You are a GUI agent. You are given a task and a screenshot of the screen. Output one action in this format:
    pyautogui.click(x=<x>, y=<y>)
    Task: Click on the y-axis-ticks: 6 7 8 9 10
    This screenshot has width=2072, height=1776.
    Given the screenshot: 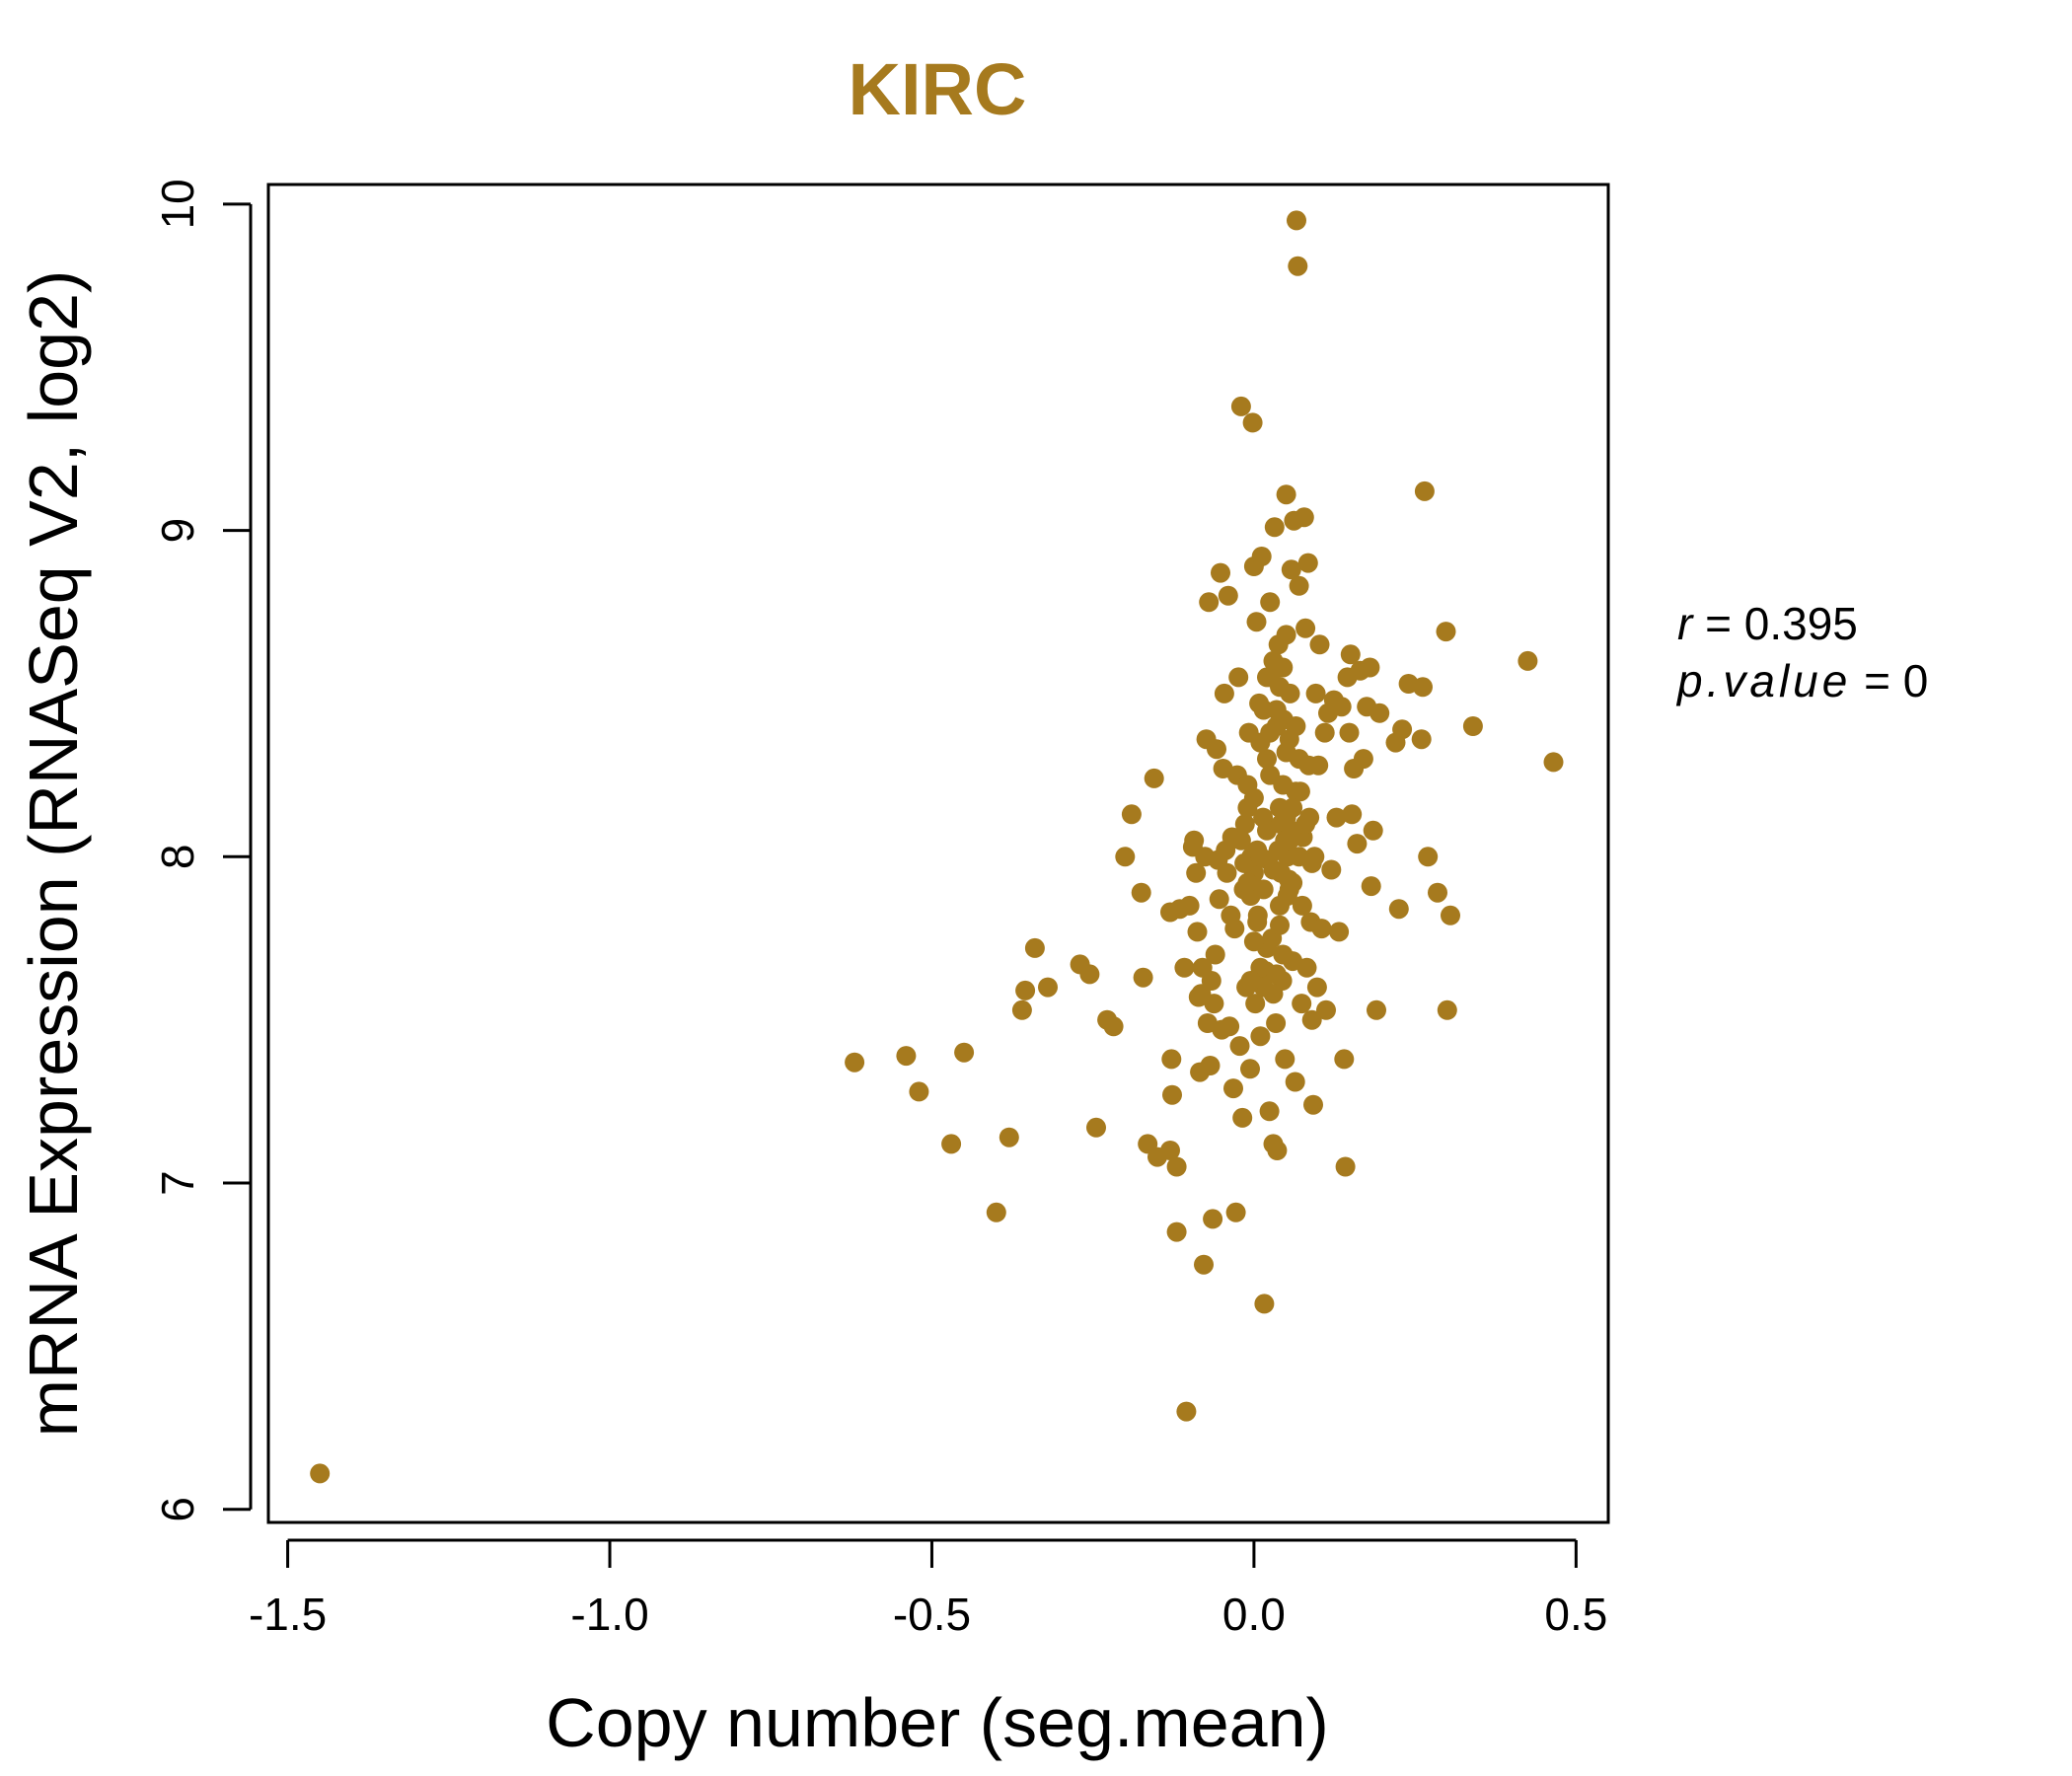 What is the action you would take?
    pyautogui.click(x=202, y=851)
    